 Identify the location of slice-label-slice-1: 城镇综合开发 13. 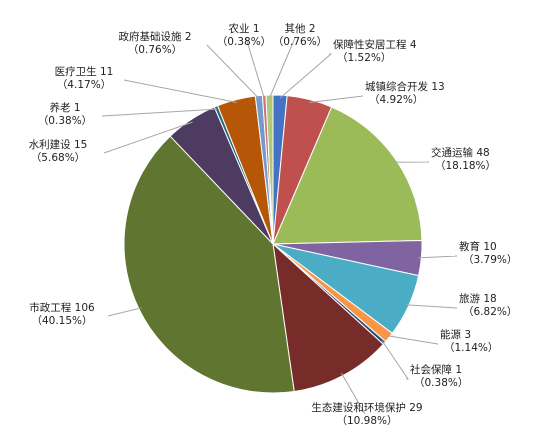
(405, 86).